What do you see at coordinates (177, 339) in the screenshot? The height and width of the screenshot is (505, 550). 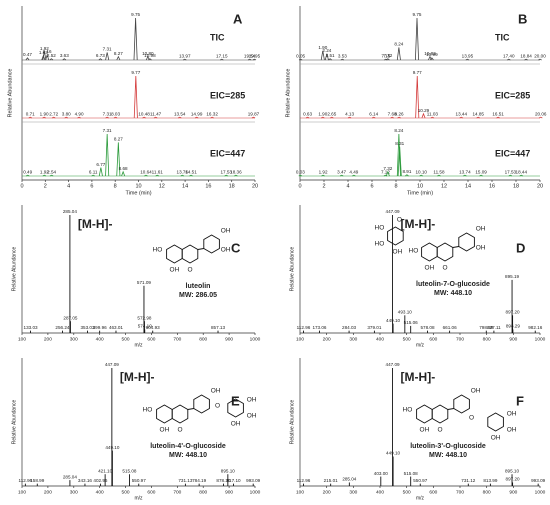 I see `x-tick-label: 700` at bounding box center [177, 339].